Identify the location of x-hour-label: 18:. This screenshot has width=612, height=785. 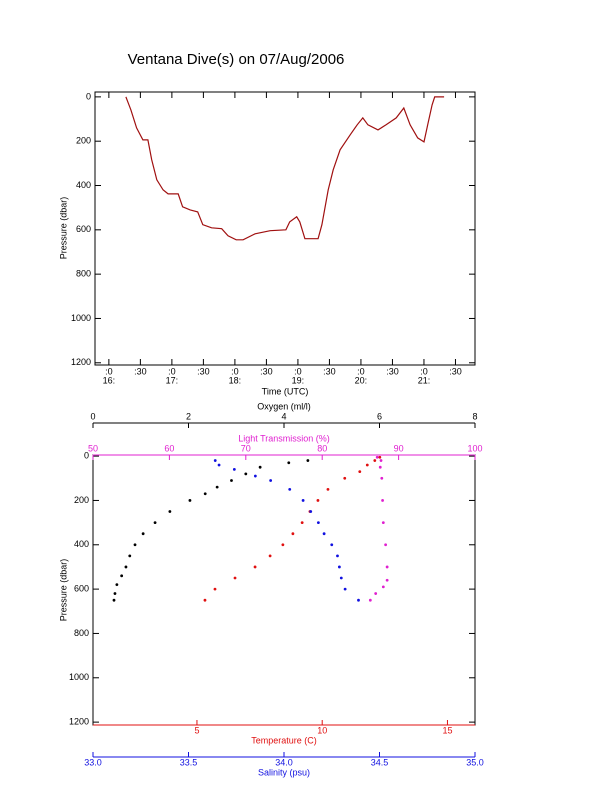
(235, 380).